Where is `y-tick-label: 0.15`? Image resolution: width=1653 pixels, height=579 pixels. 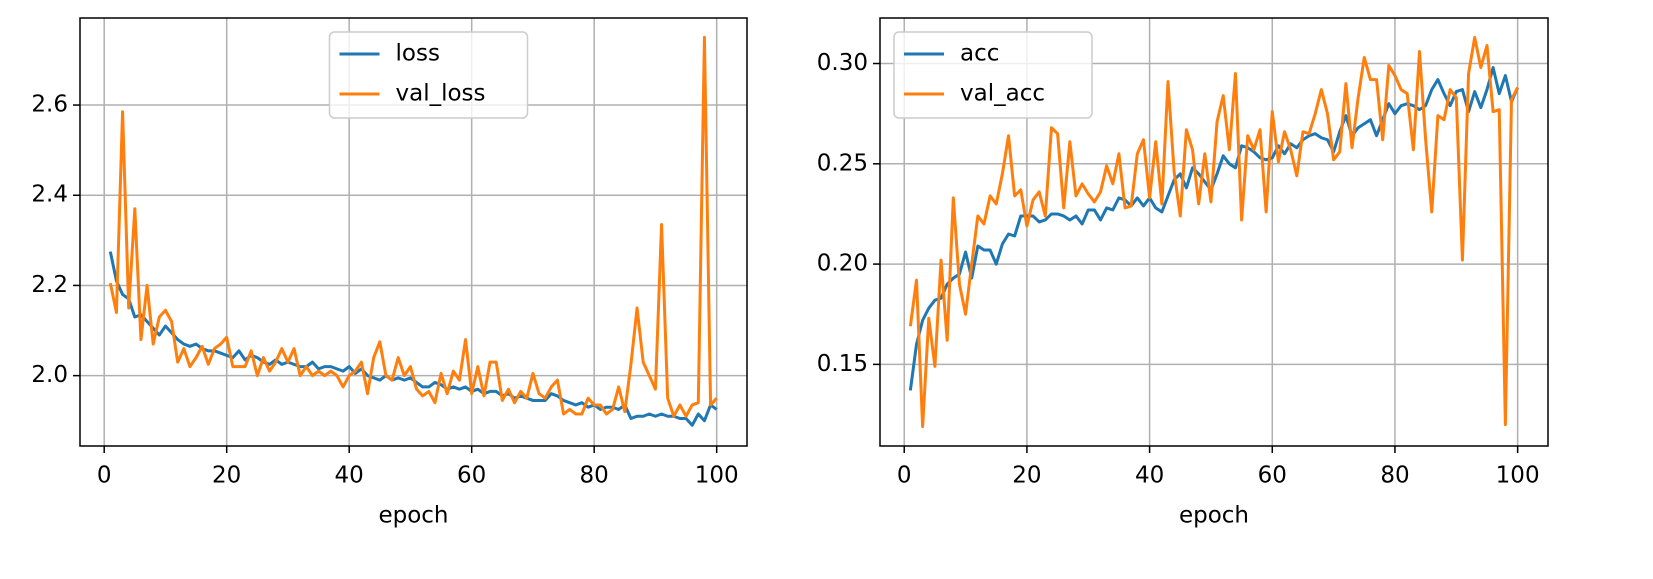 y-tick-label: 0.15 is located at coordinates (842, 364).